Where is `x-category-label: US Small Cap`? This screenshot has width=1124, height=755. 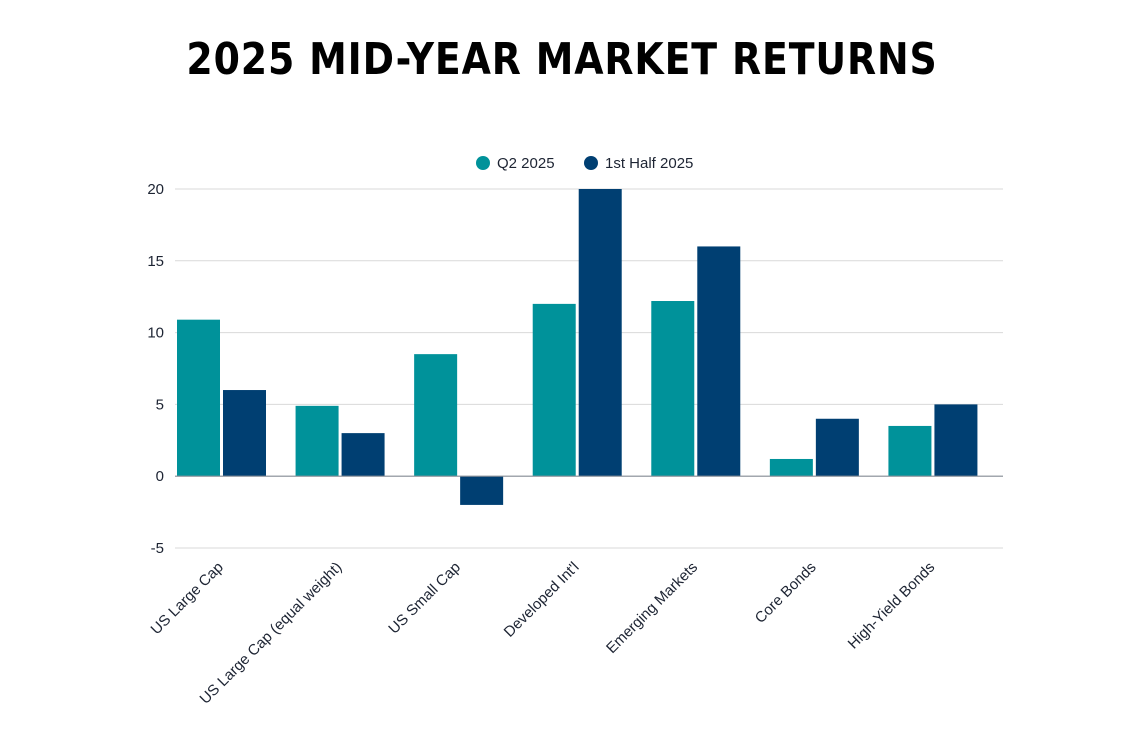 x-category-label: US Small Cap is located at coordinates (424, 598).